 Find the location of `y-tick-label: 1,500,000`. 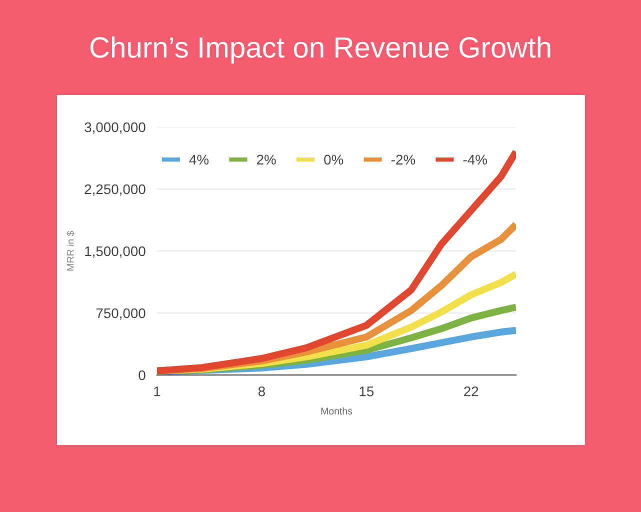

y-tick-label: 1,500,000 is located at coordinates (115, 252).